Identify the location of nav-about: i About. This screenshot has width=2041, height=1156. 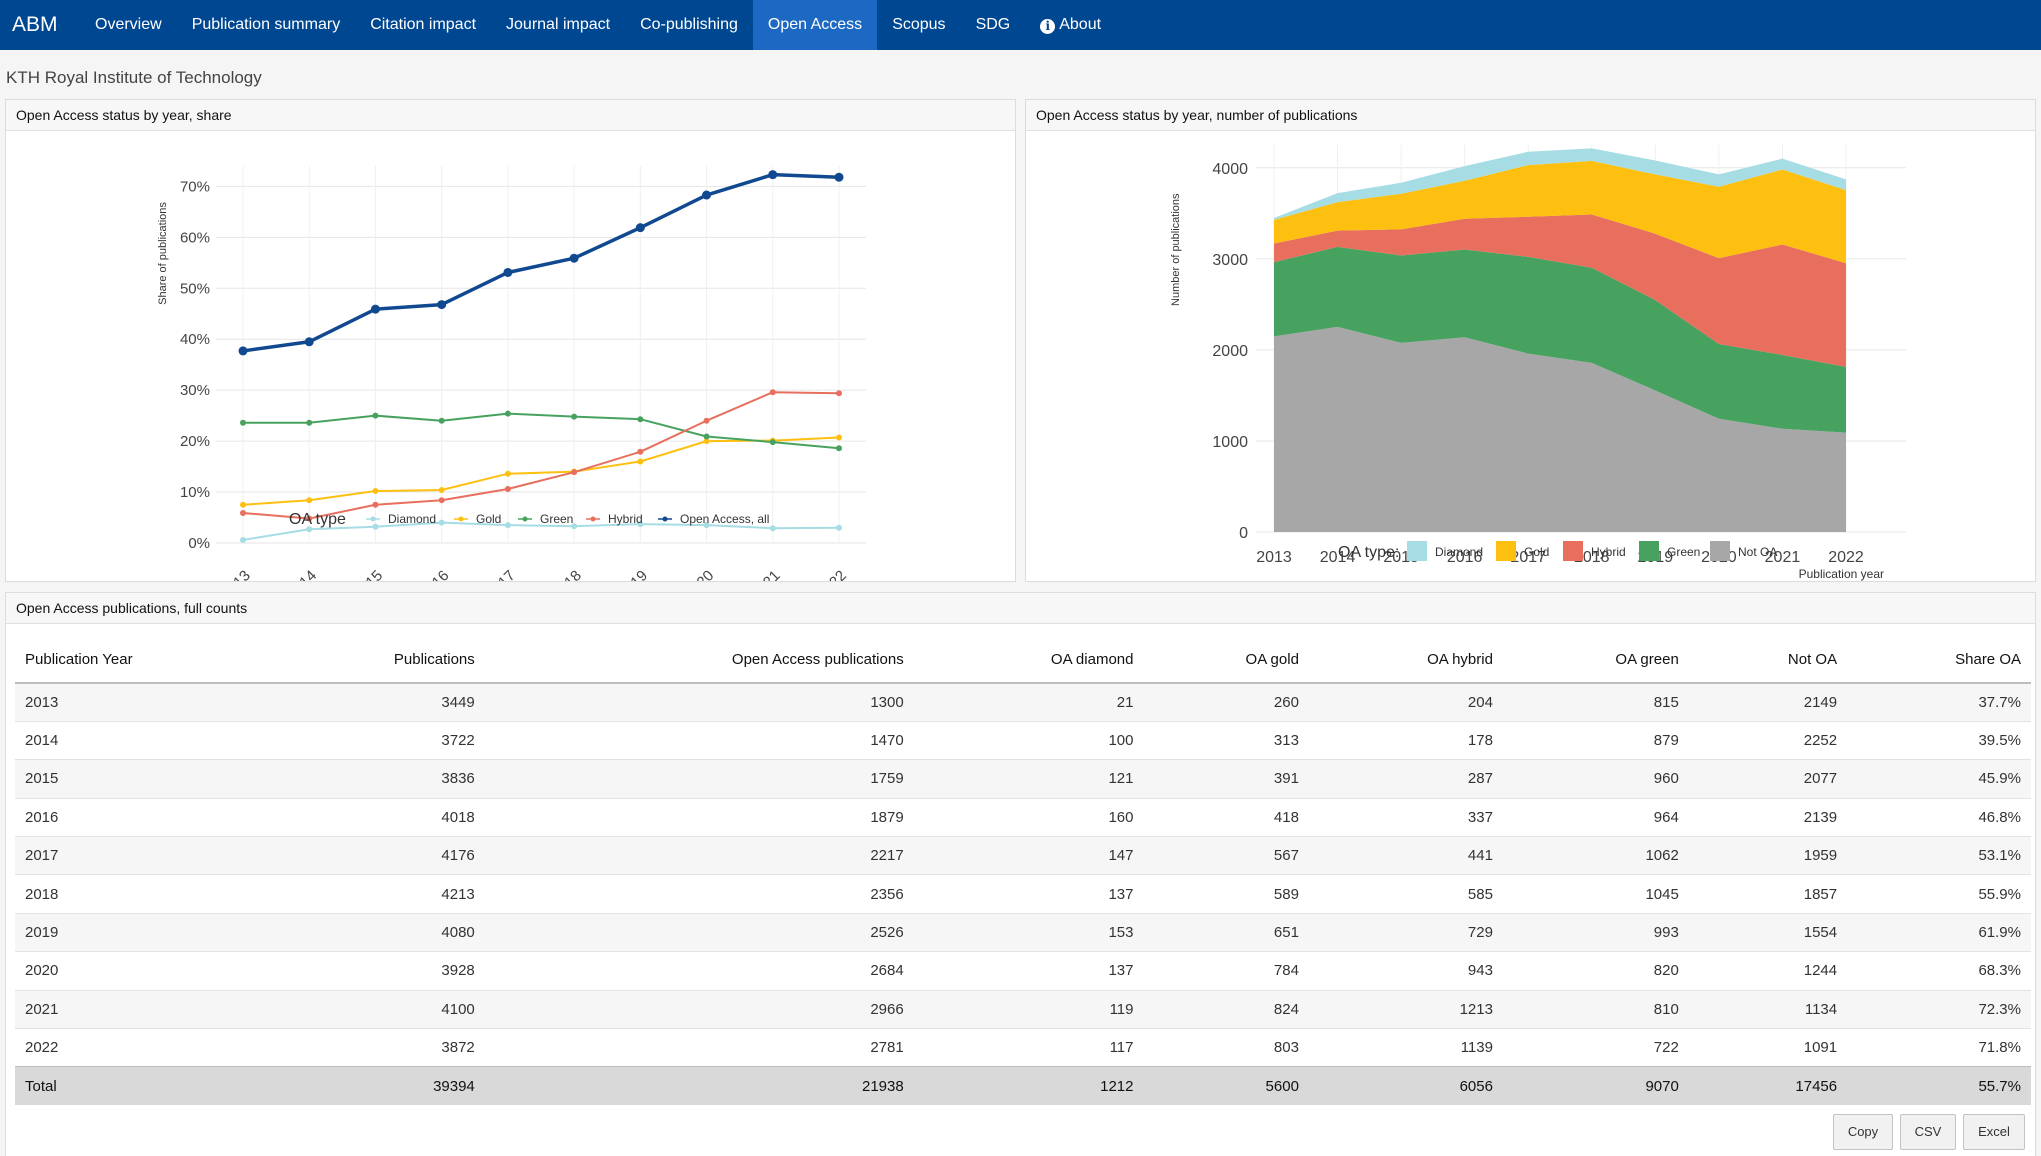
(1070, 25).